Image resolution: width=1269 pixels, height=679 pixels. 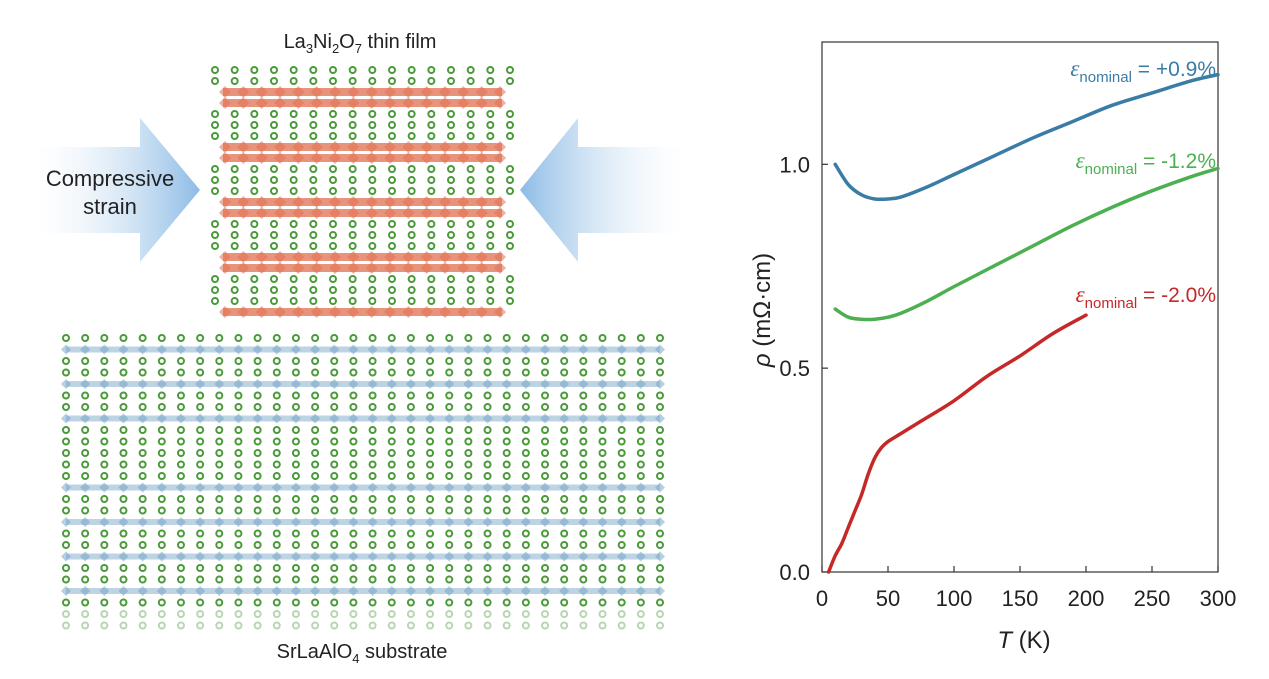 I want to click on series-line, so click(x=1026, y=244).